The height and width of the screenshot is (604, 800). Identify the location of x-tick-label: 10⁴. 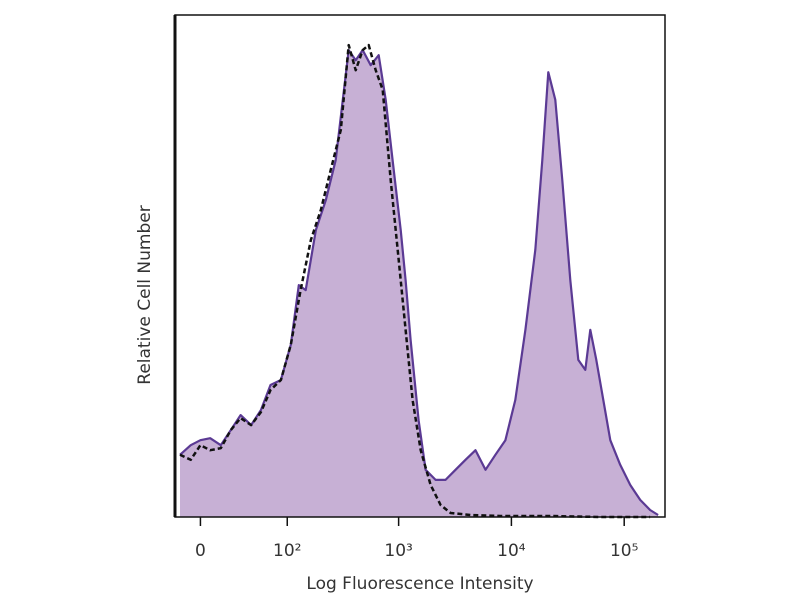
(511, 551).